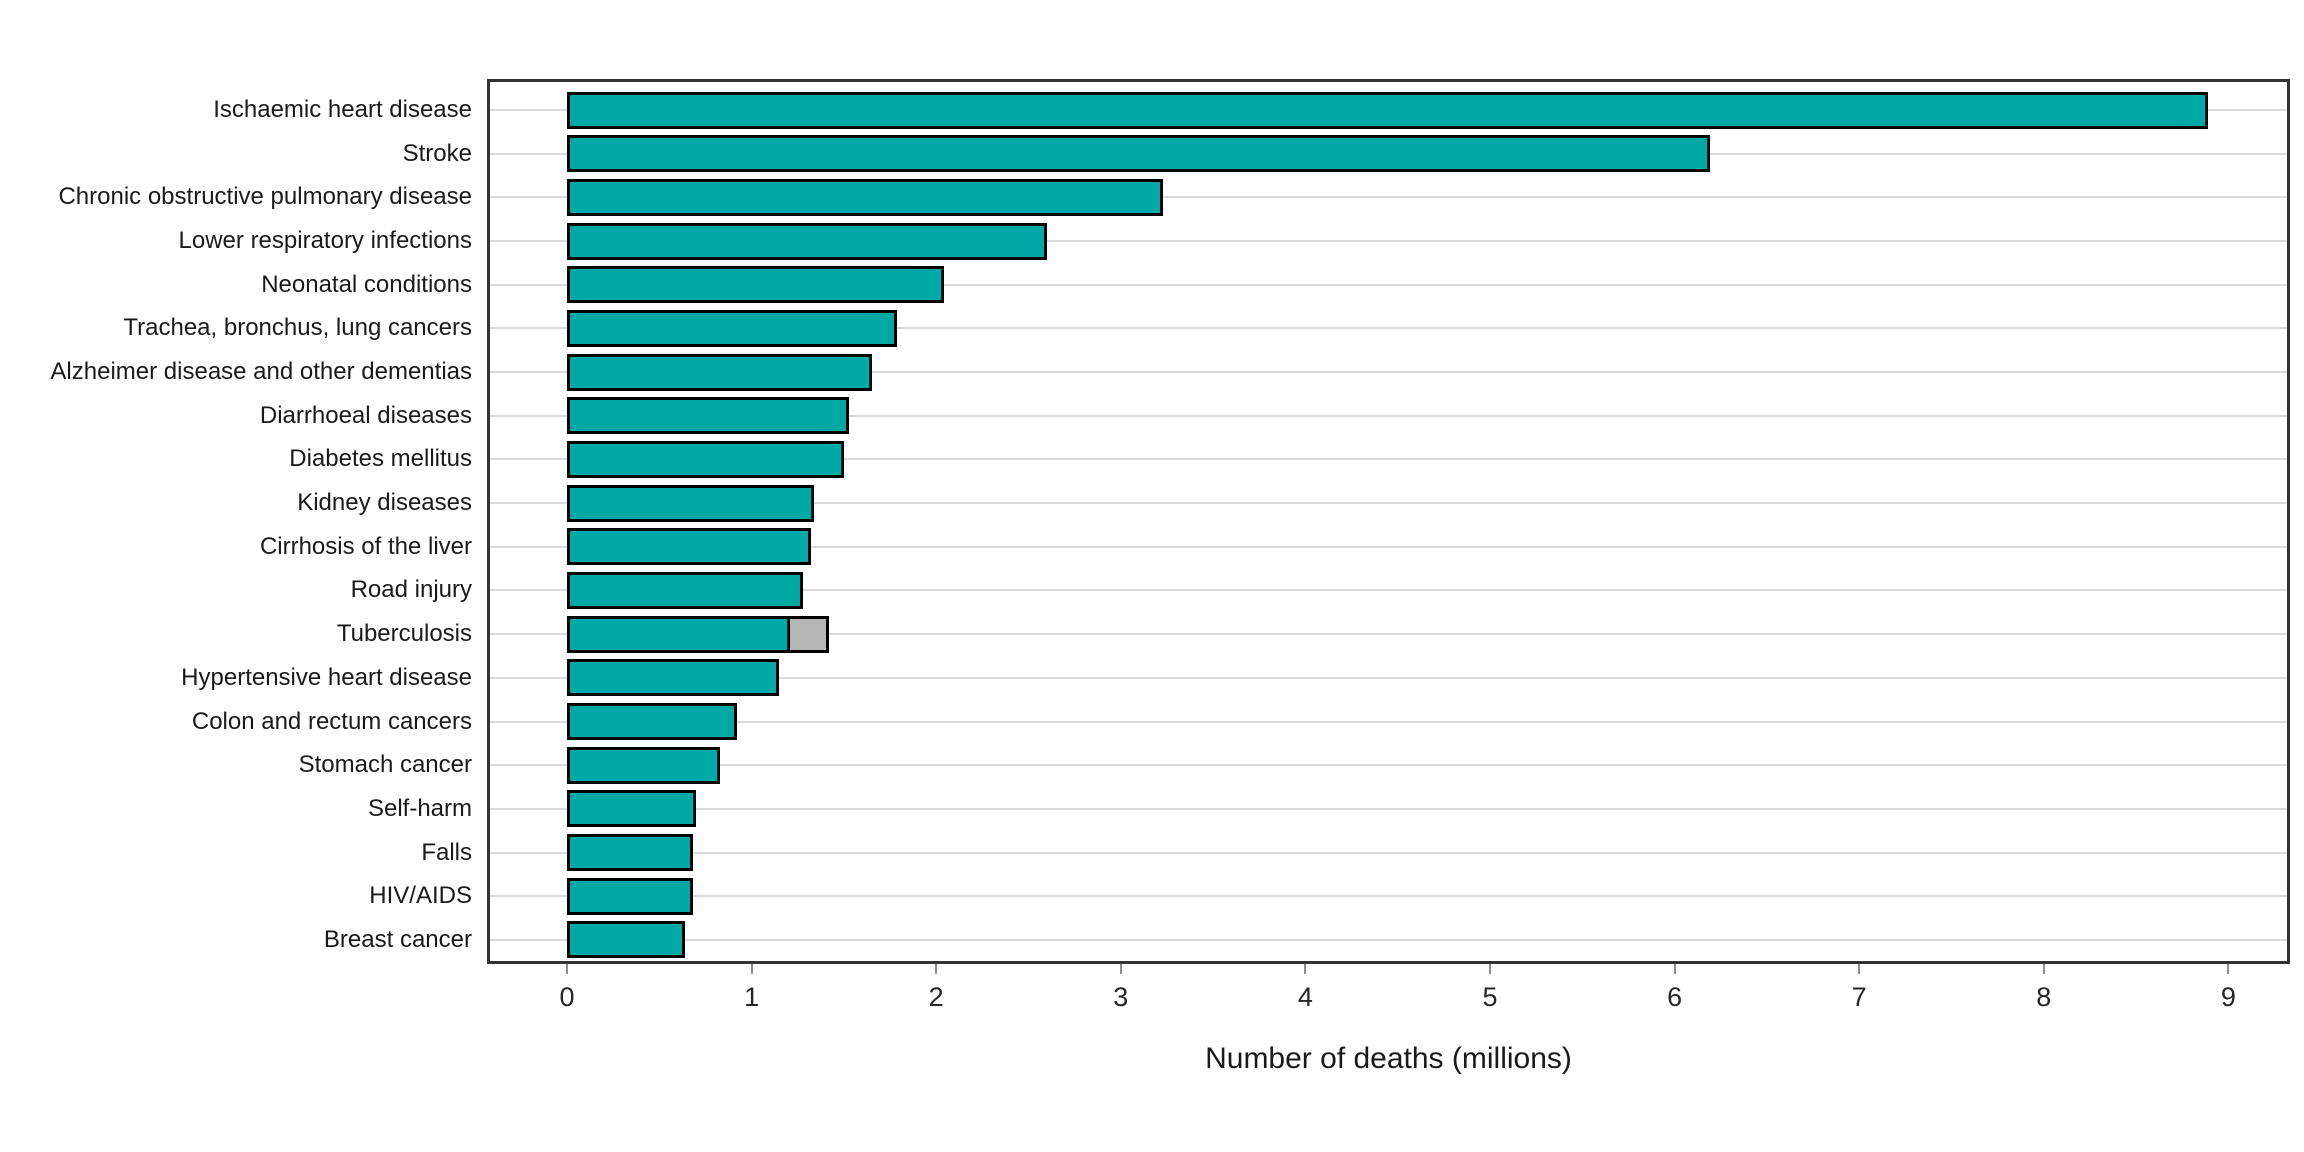 The image size is (2304, 1152). I want to click on x-tick-label: 4, so click(1305, 997).